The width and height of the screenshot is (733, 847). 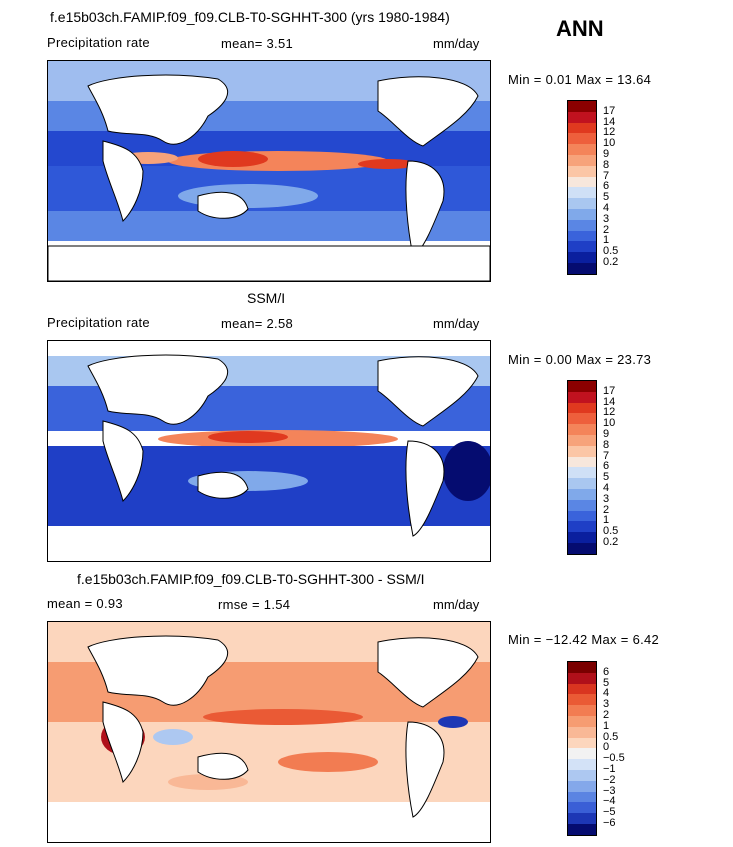 What do you see at coordinates (580, 79) in the screenshot?
I see `panel1-minmax: Min = 0.01 Max = 13.64` at bounding box center [580, 79].